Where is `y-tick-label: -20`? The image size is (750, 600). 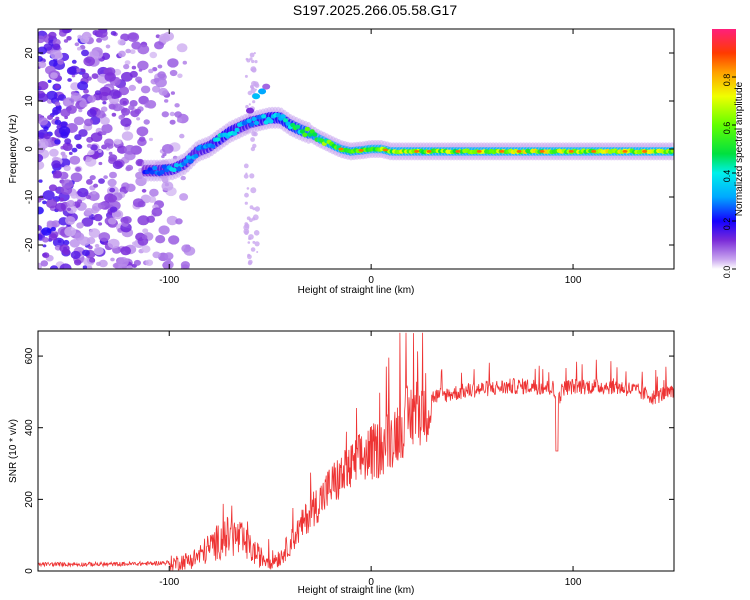 y-tick-label: -20 is located at coordinates (29, 244).